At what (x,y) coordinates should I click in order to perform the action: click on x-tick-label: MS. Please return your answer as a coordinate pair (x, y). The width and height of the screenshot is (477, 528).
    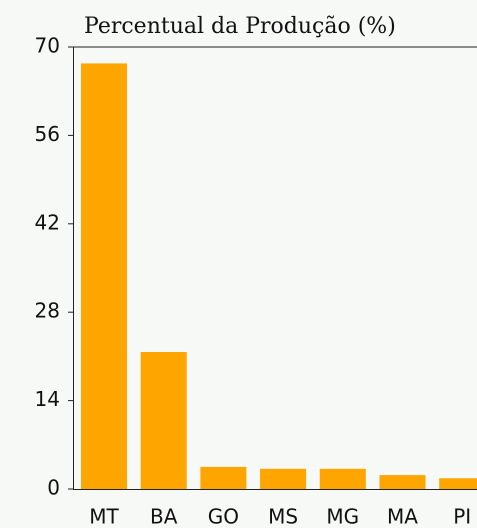
    Looking at the image, I should click on (283, 516).